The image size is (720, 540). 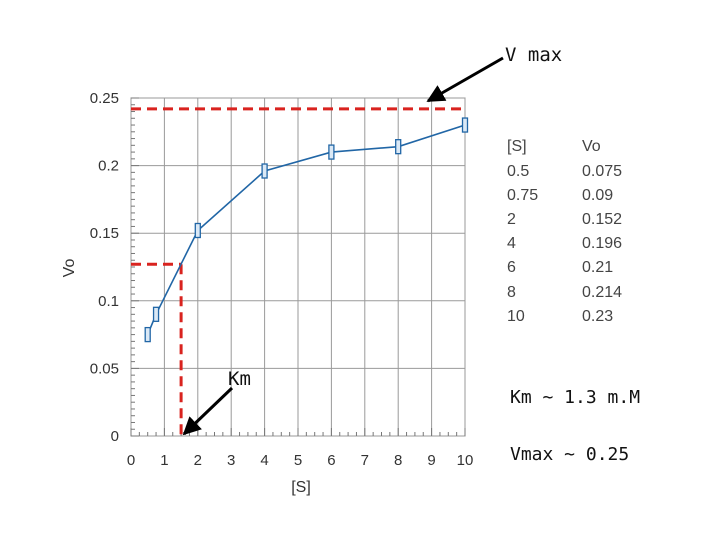 What do you see at coordinates (69, 268) in the screenshot?
I see `y-axis-title: Vo` at bounding box center [69, 268].